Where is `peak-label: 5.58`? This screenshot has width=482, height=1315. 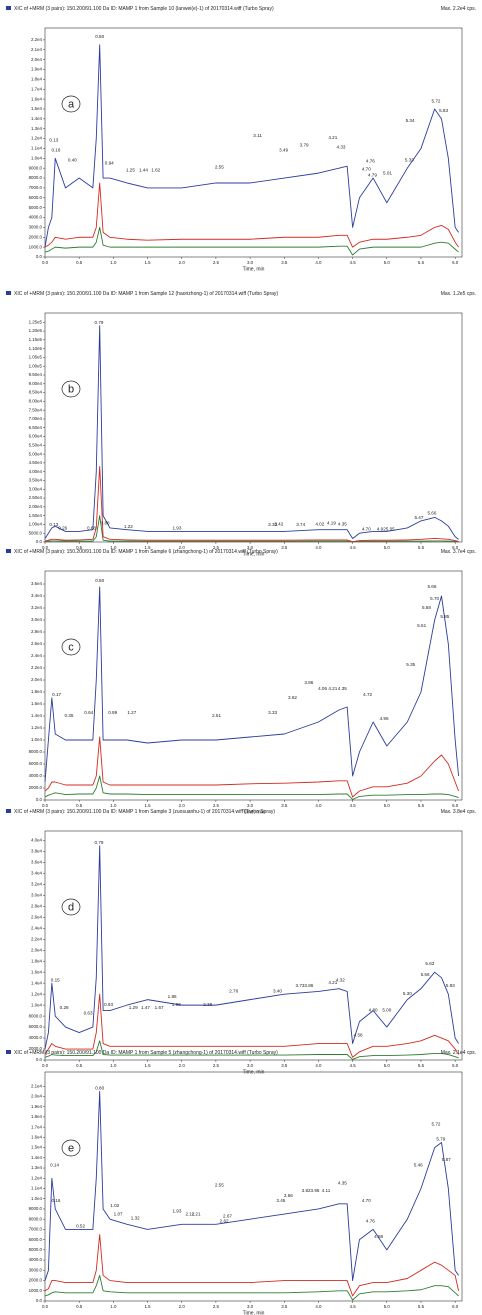 peak-label: 5.58 is located at coordinates (426, 607).